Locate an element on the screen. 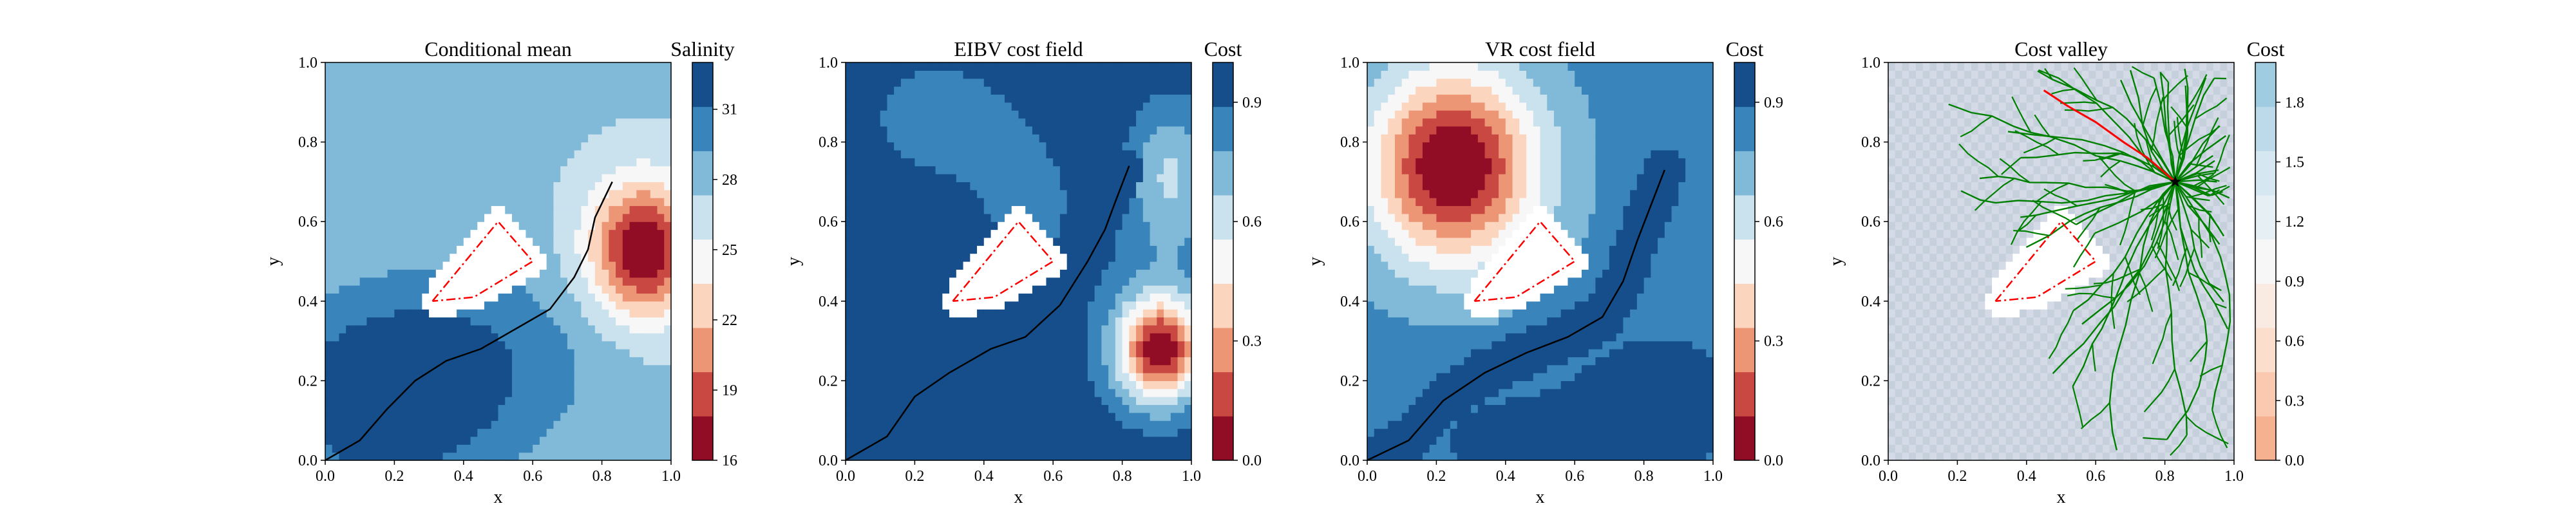 The height and width of the screenshot is (515, 2576). colorbar-tick-label: 0.9 is located at coordinates (1252, 103).